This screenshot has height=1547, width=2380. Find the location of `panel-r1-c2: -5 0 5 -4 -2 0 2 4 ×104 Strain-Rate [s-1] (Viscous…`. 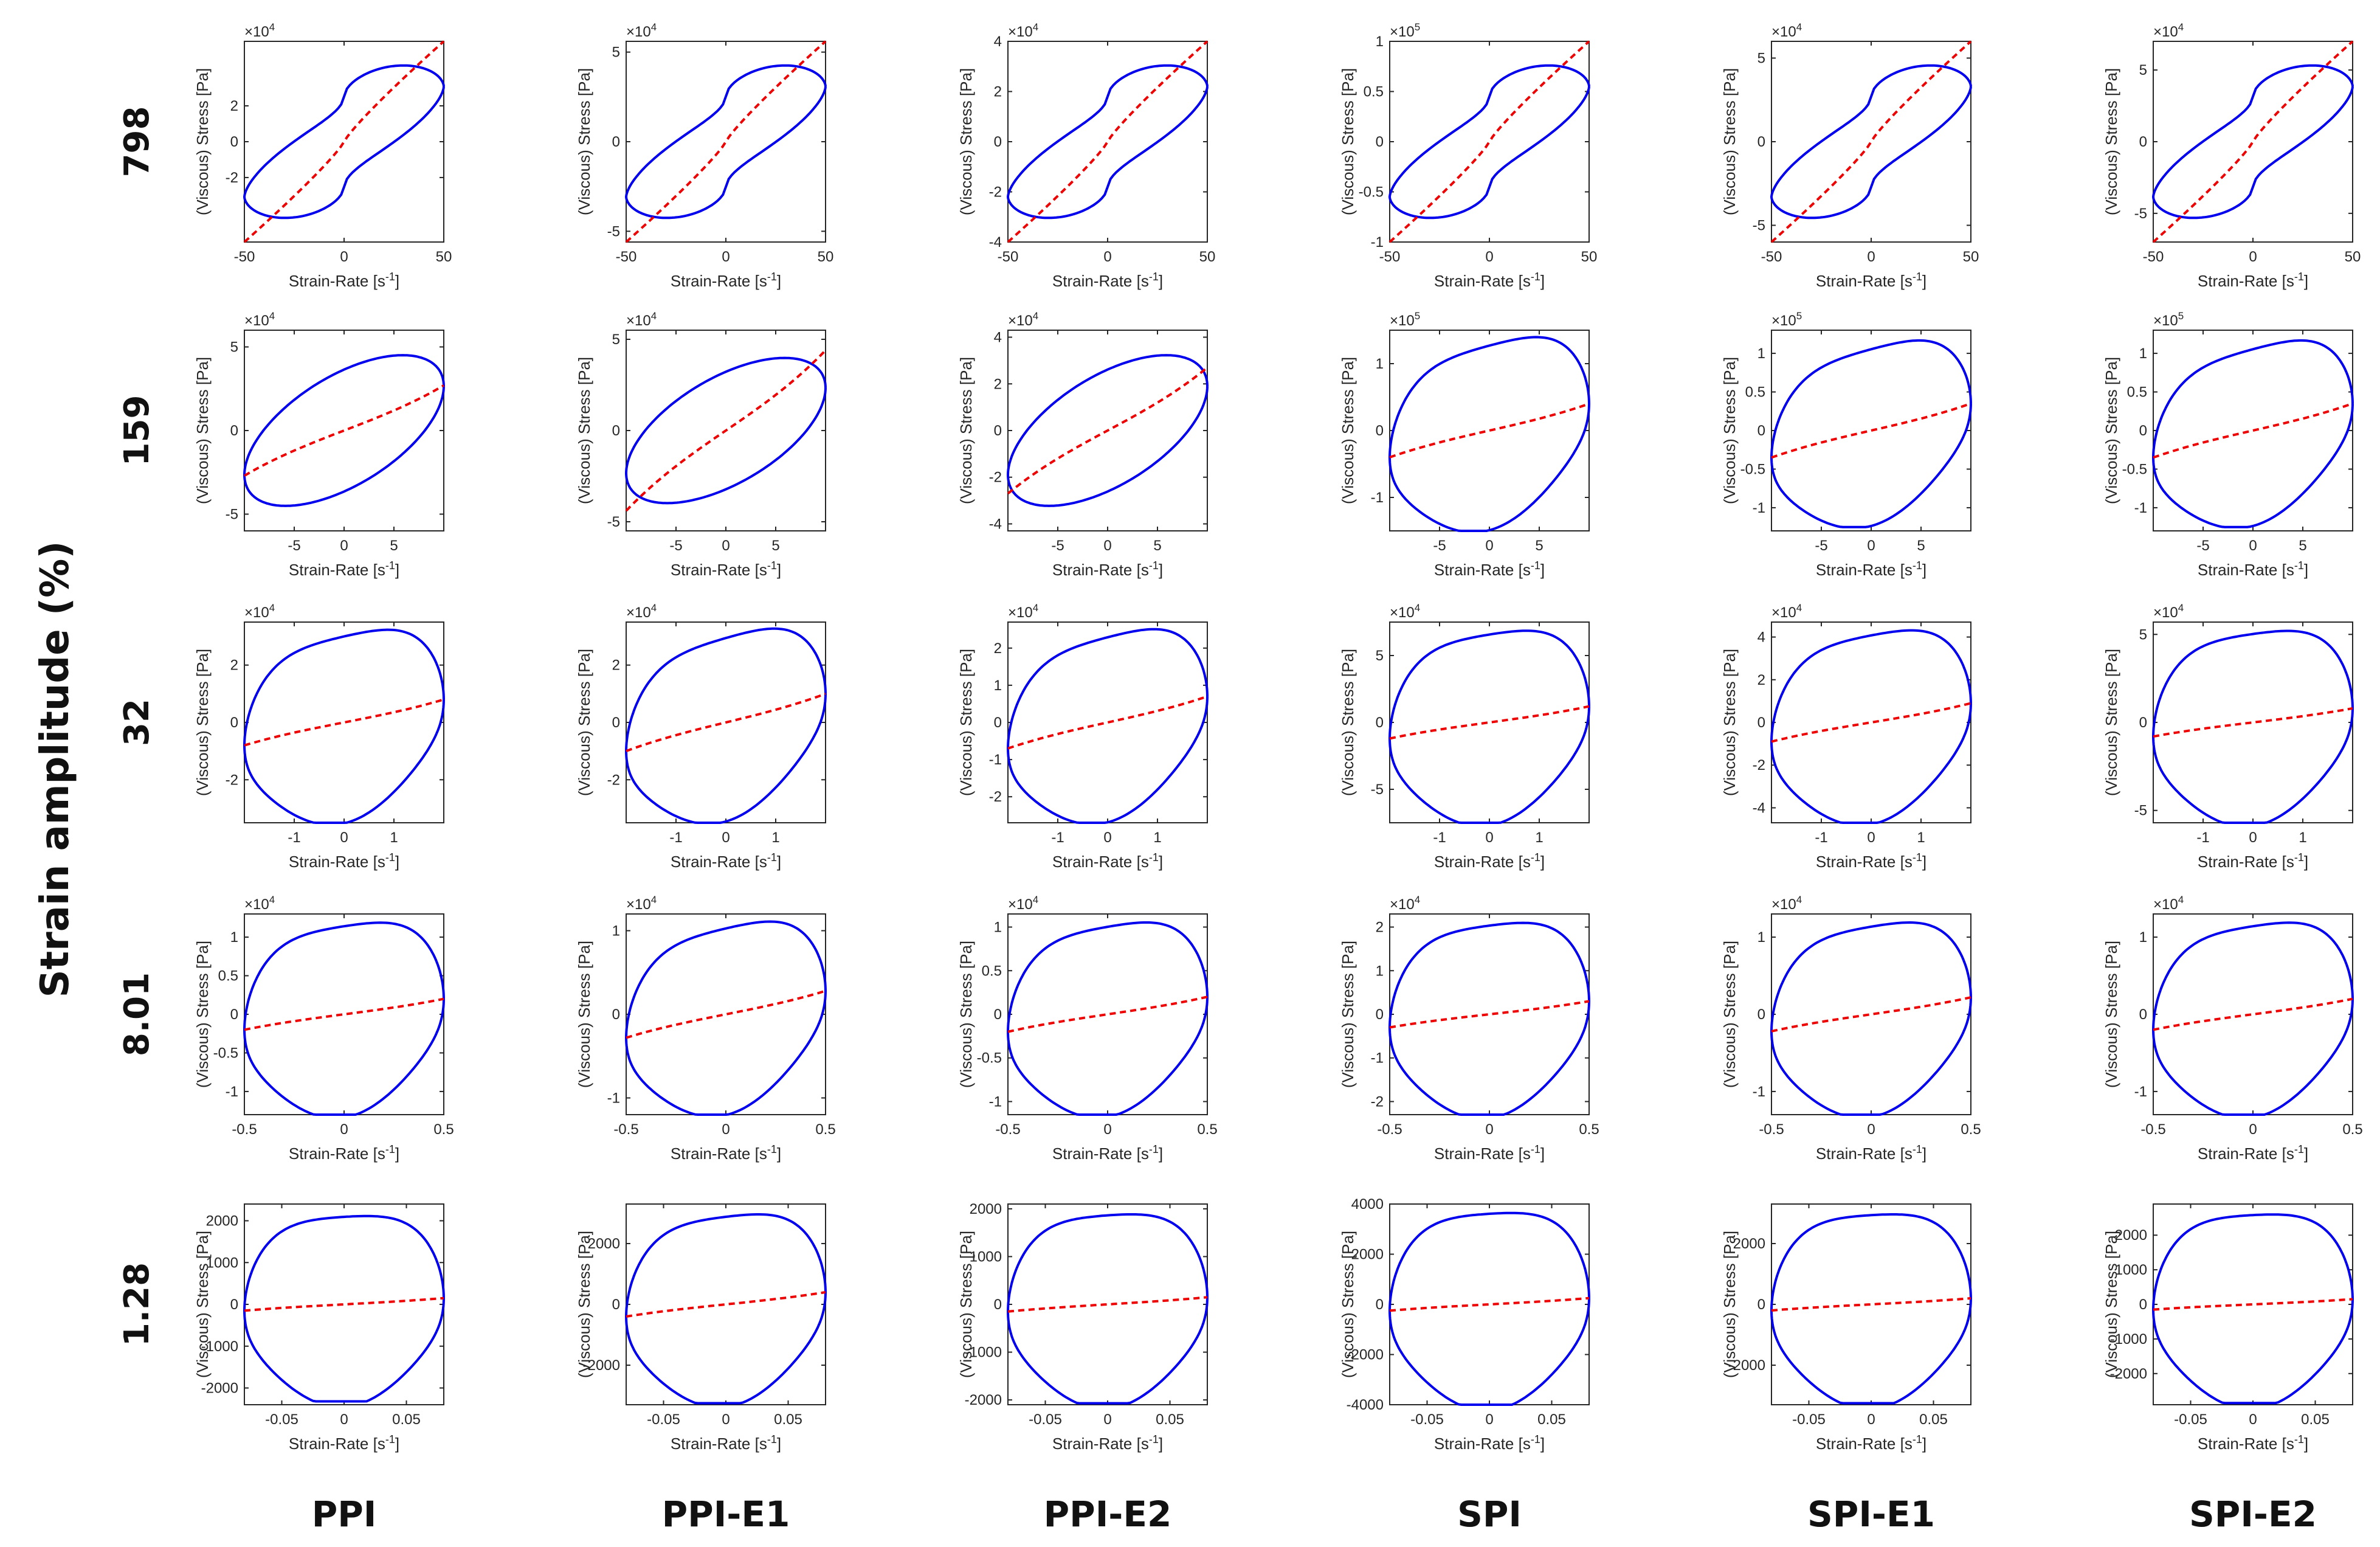

panel-r1-c2: -5 0 5 -4 -2 0 2 4 ×104 Strain-Rate [s-1] (Viscous… is located at coordinates (1083, 444).